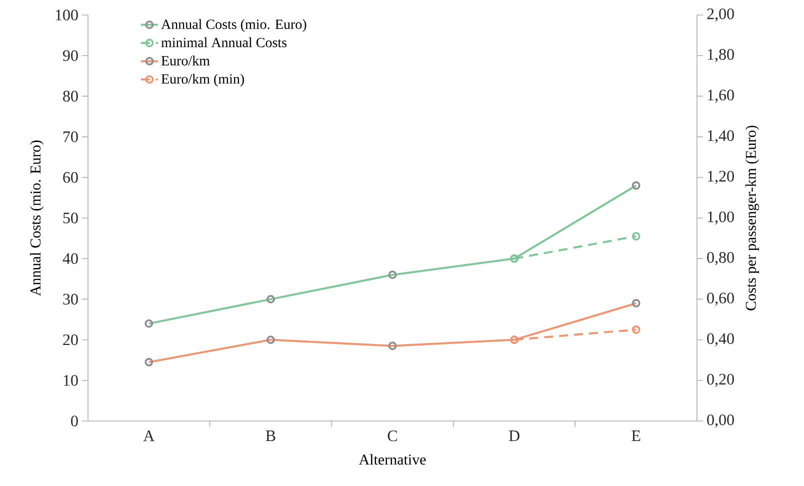 The width and height of the screenshot is (804, 486). I want to click on y2-tick-label: 1,00, so click(721, 218).